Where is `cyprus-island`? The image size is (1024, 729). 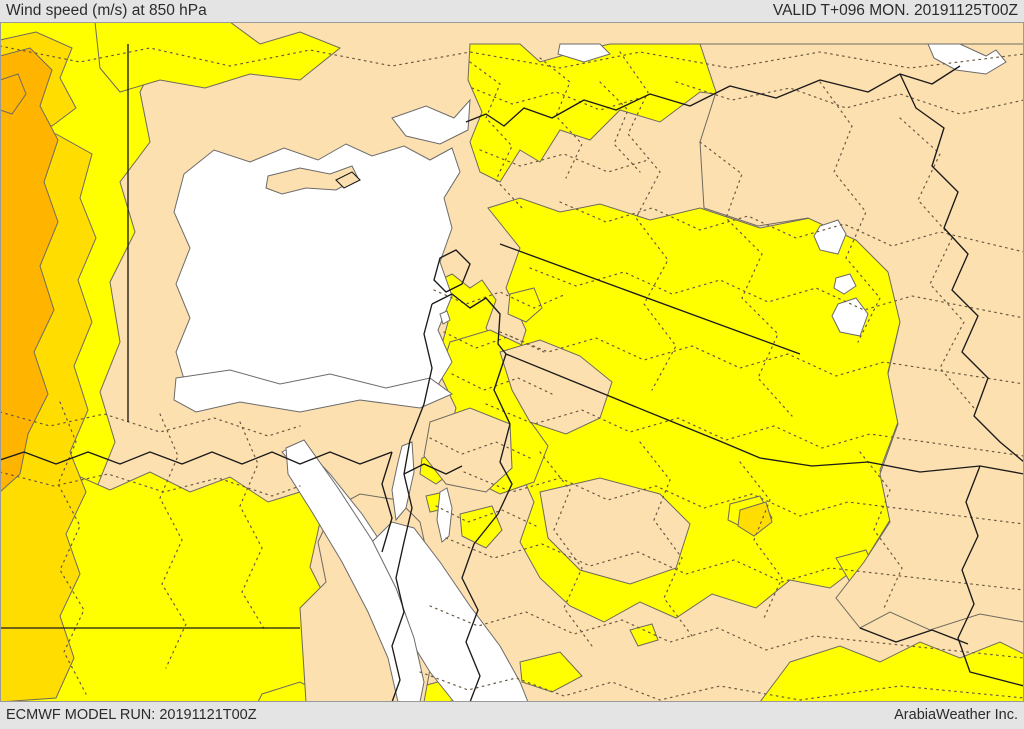 cyprus-island is located at coordinates (313, 180).